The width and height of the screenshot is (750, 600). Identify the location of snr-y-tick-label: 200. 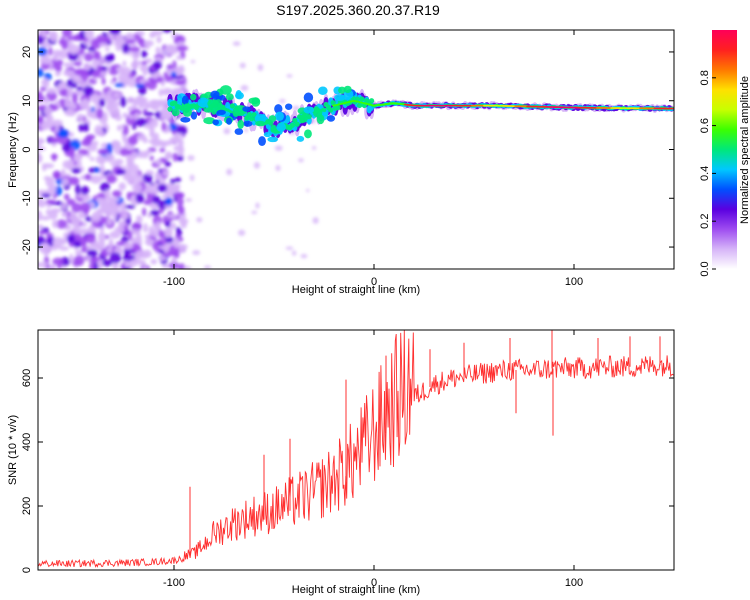
(27, 506).